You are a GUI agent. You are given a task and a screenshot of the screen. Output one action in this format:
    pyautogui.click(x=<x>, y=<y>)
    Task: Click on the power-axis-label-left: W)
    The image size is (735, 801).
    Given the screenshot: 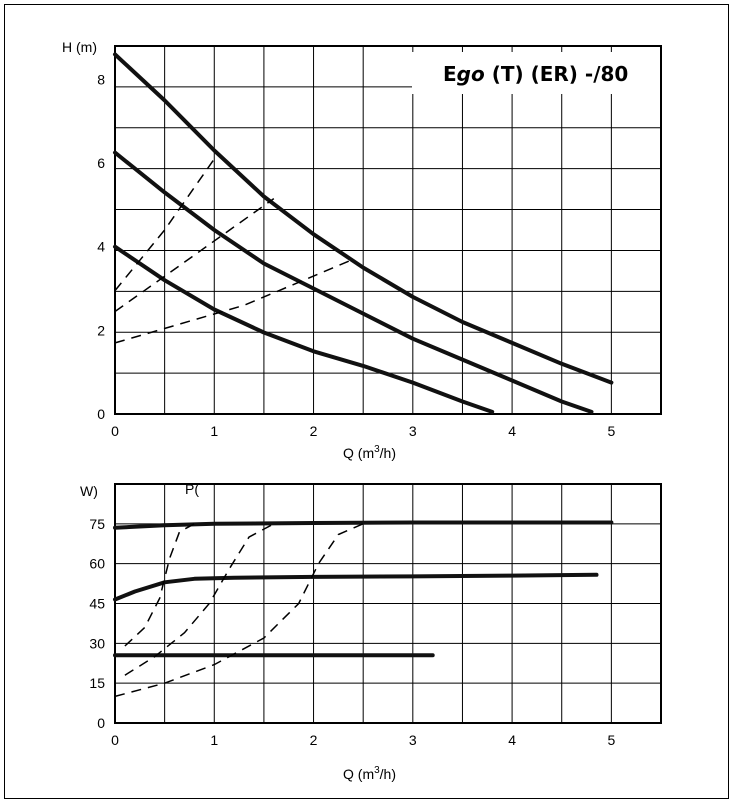 What is the action you would take?
    pyautogui.click(x=89, y=491)
    